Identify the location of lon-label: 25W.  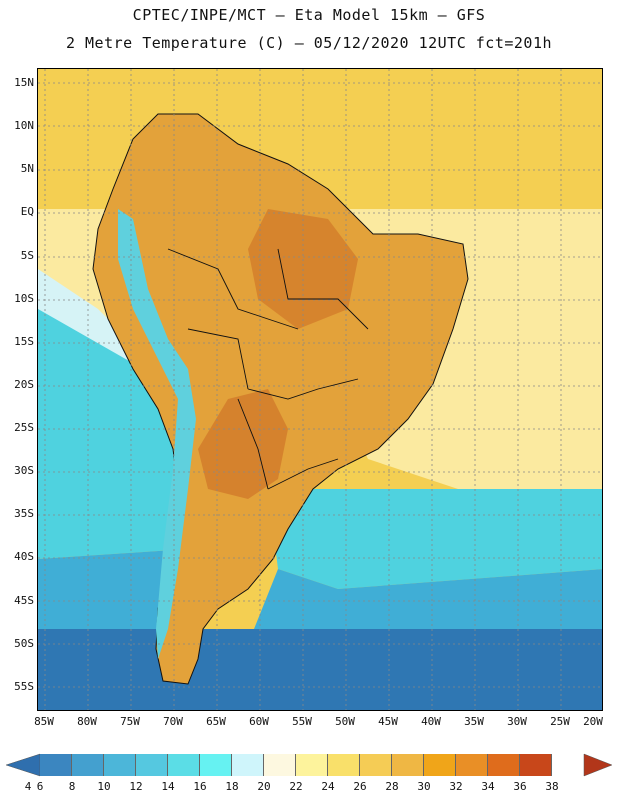
(560, 721).